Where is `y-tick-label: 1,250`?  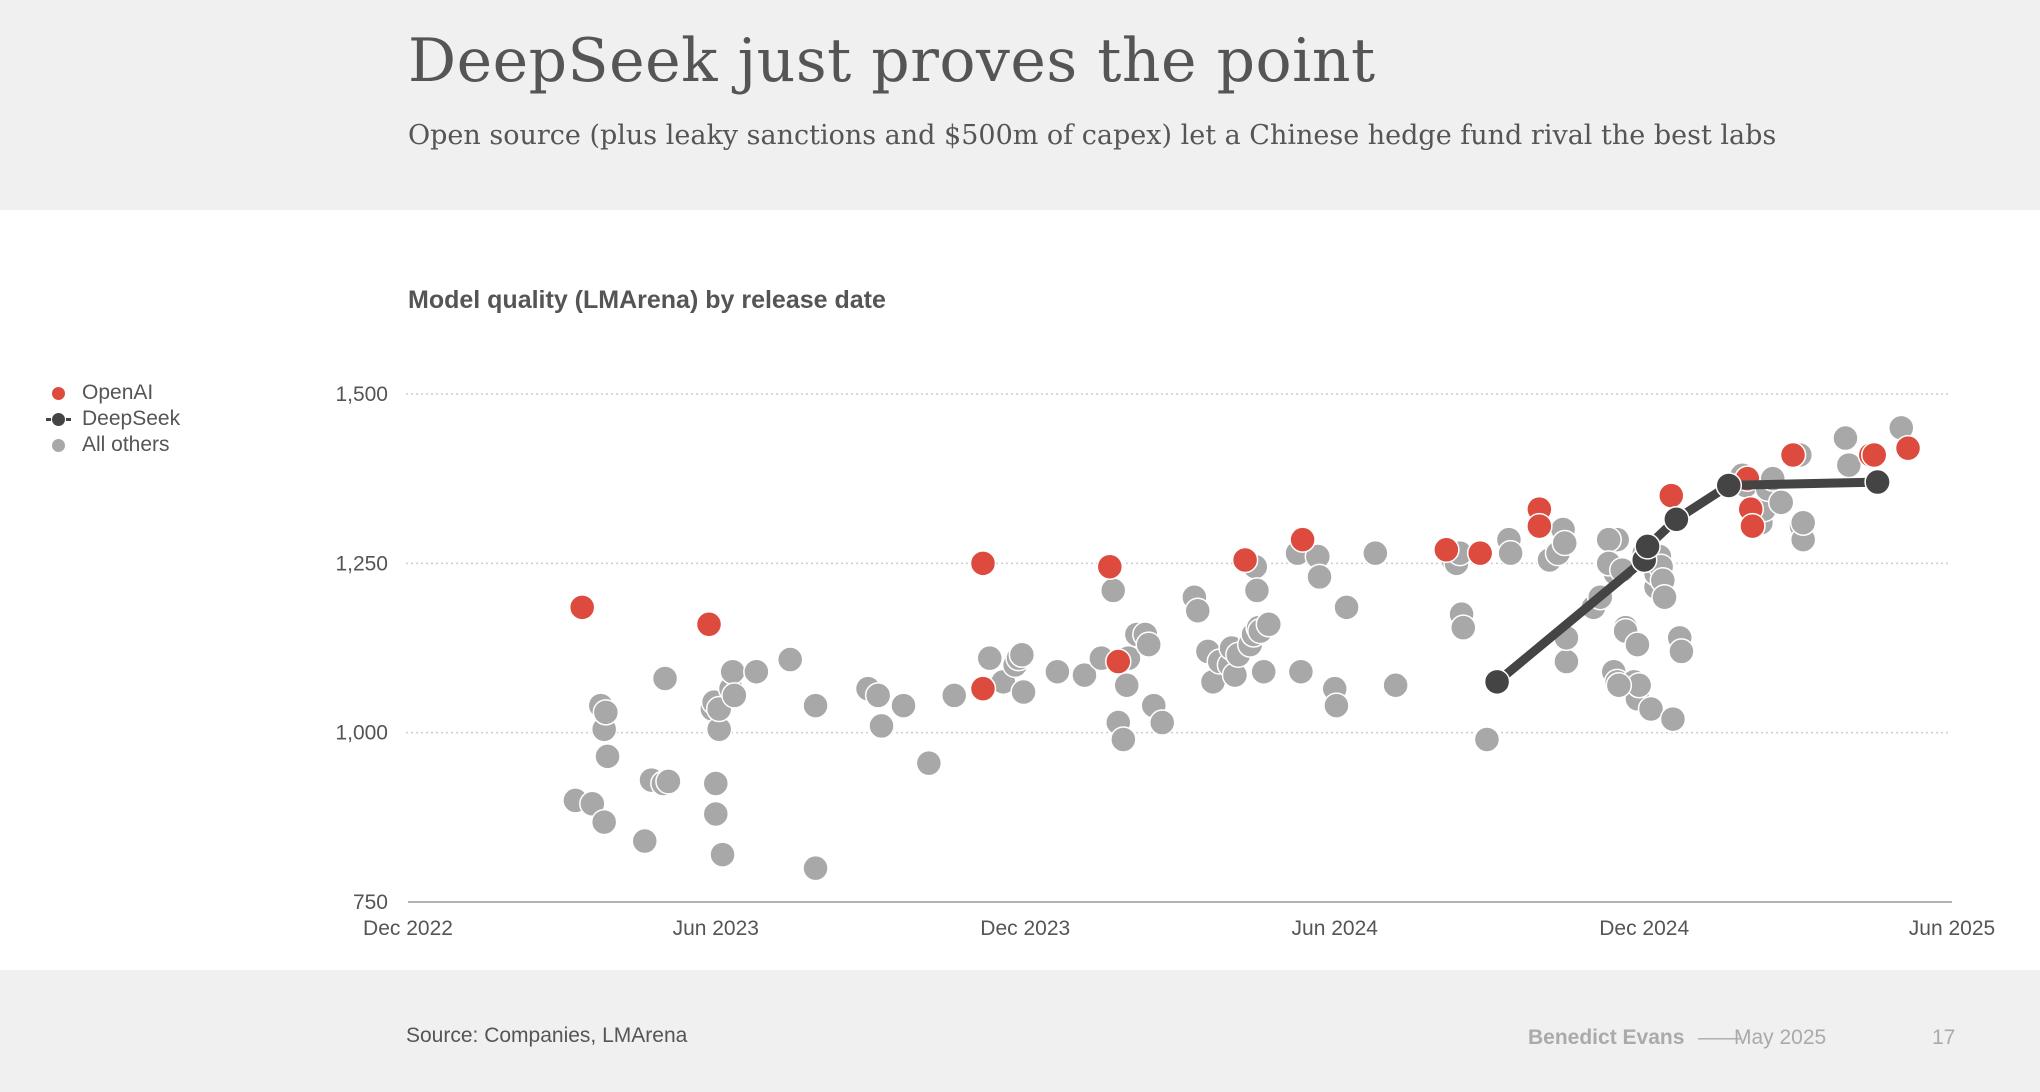 y-tick-label: 1,250 is located at coordinates (361, 563).